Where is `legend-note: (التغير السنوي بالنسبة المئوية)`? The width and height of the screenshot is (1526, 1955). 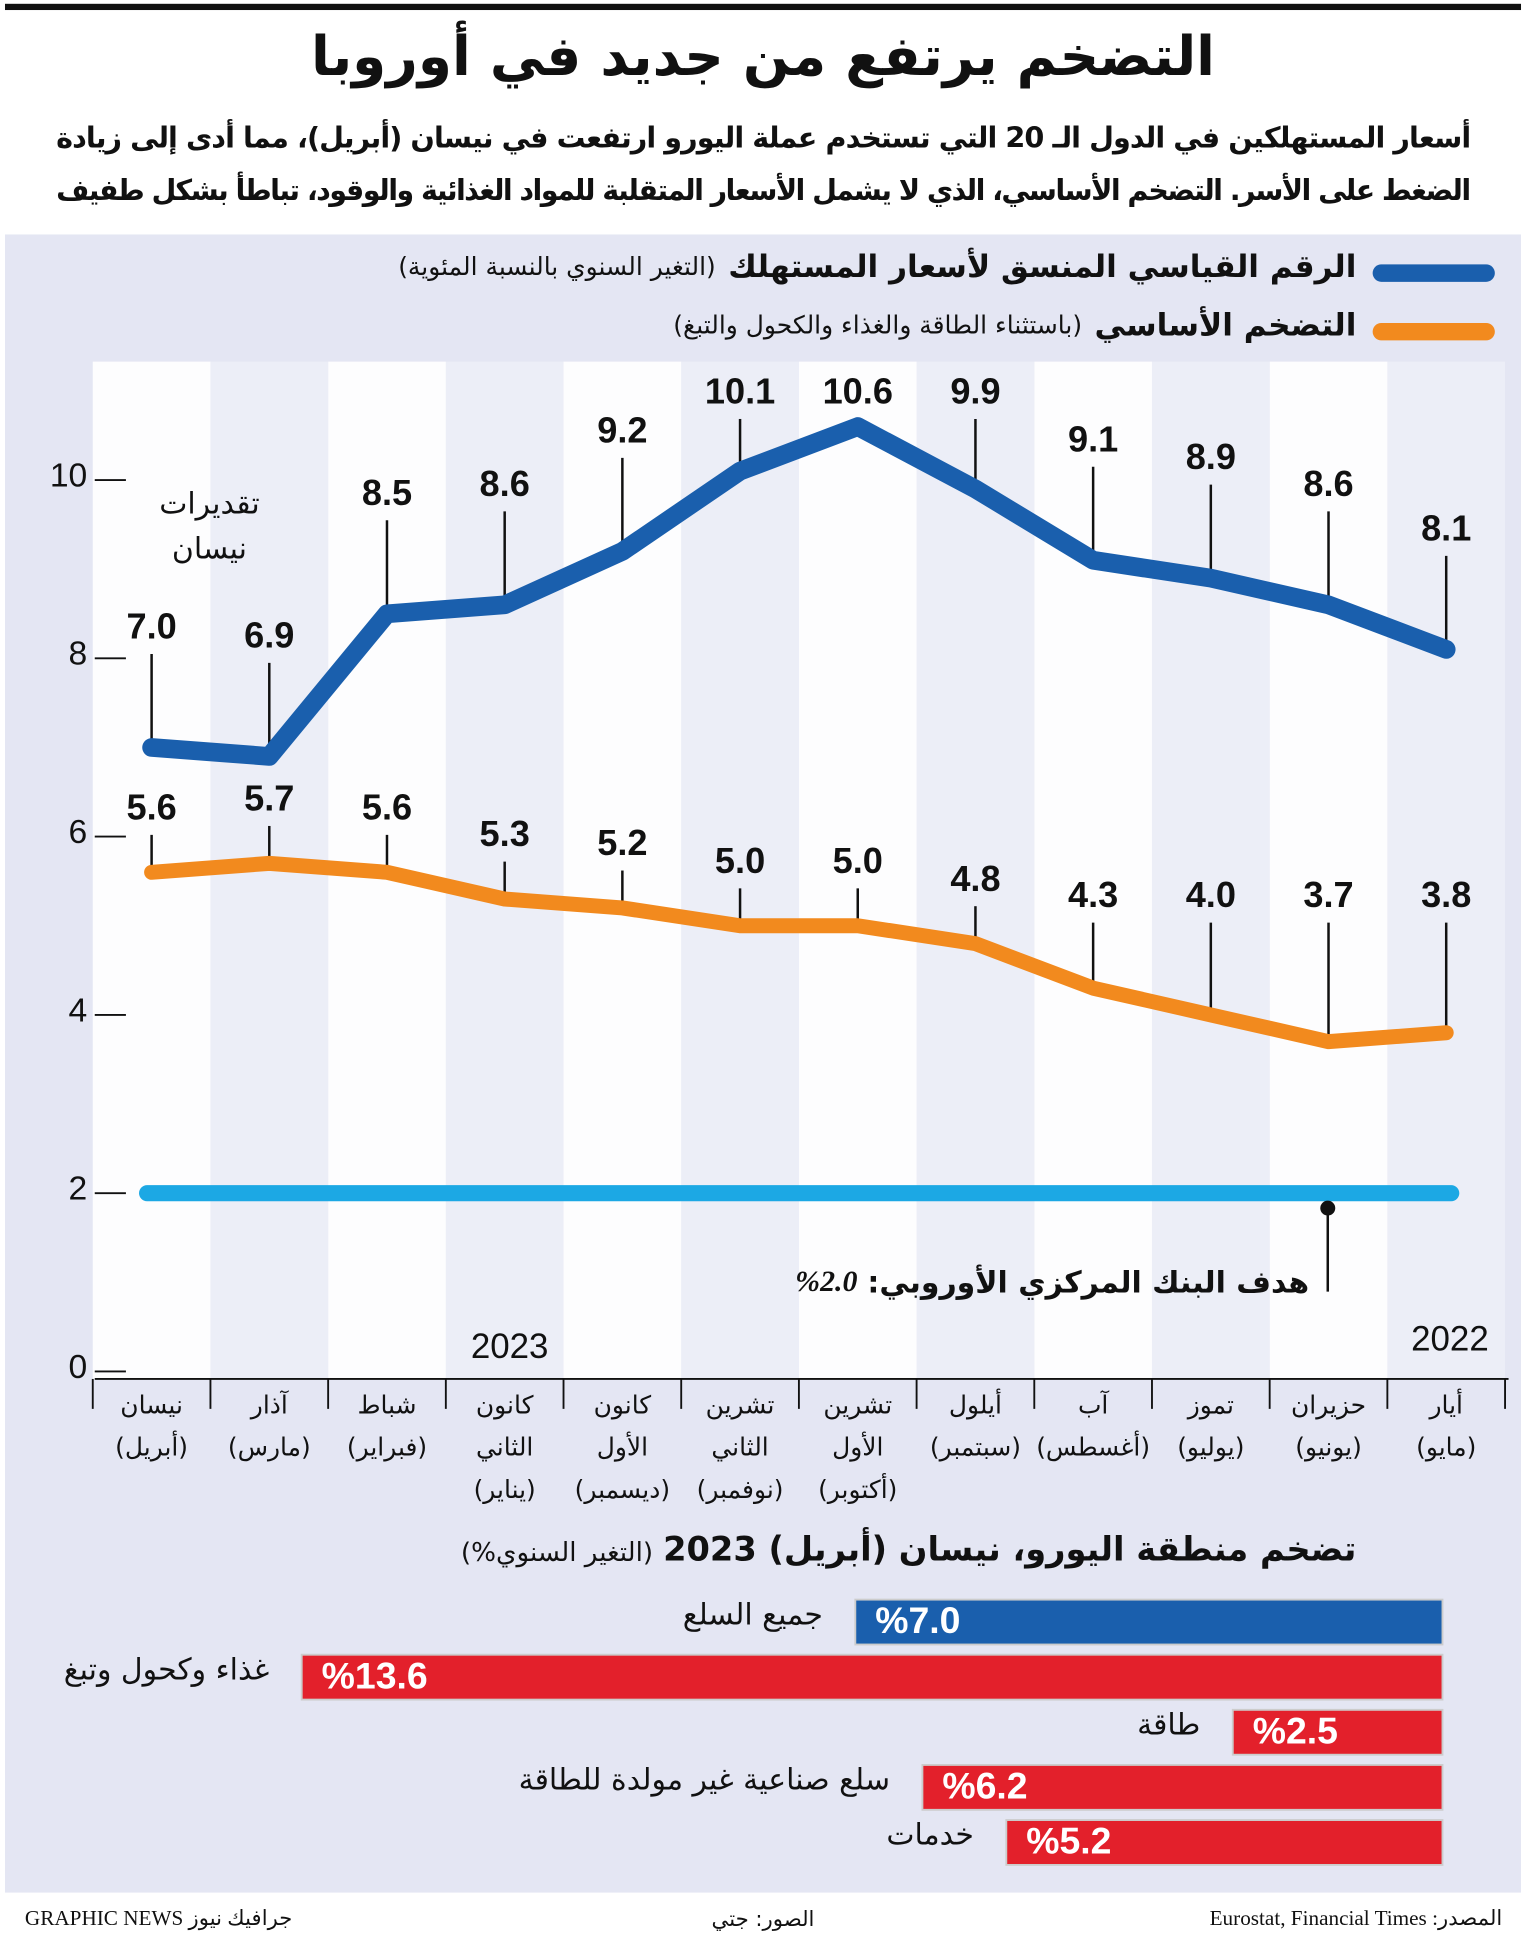
legend-note: (التغير السنوي بالنسبة المئوية) is located at coordinates (557, 266).